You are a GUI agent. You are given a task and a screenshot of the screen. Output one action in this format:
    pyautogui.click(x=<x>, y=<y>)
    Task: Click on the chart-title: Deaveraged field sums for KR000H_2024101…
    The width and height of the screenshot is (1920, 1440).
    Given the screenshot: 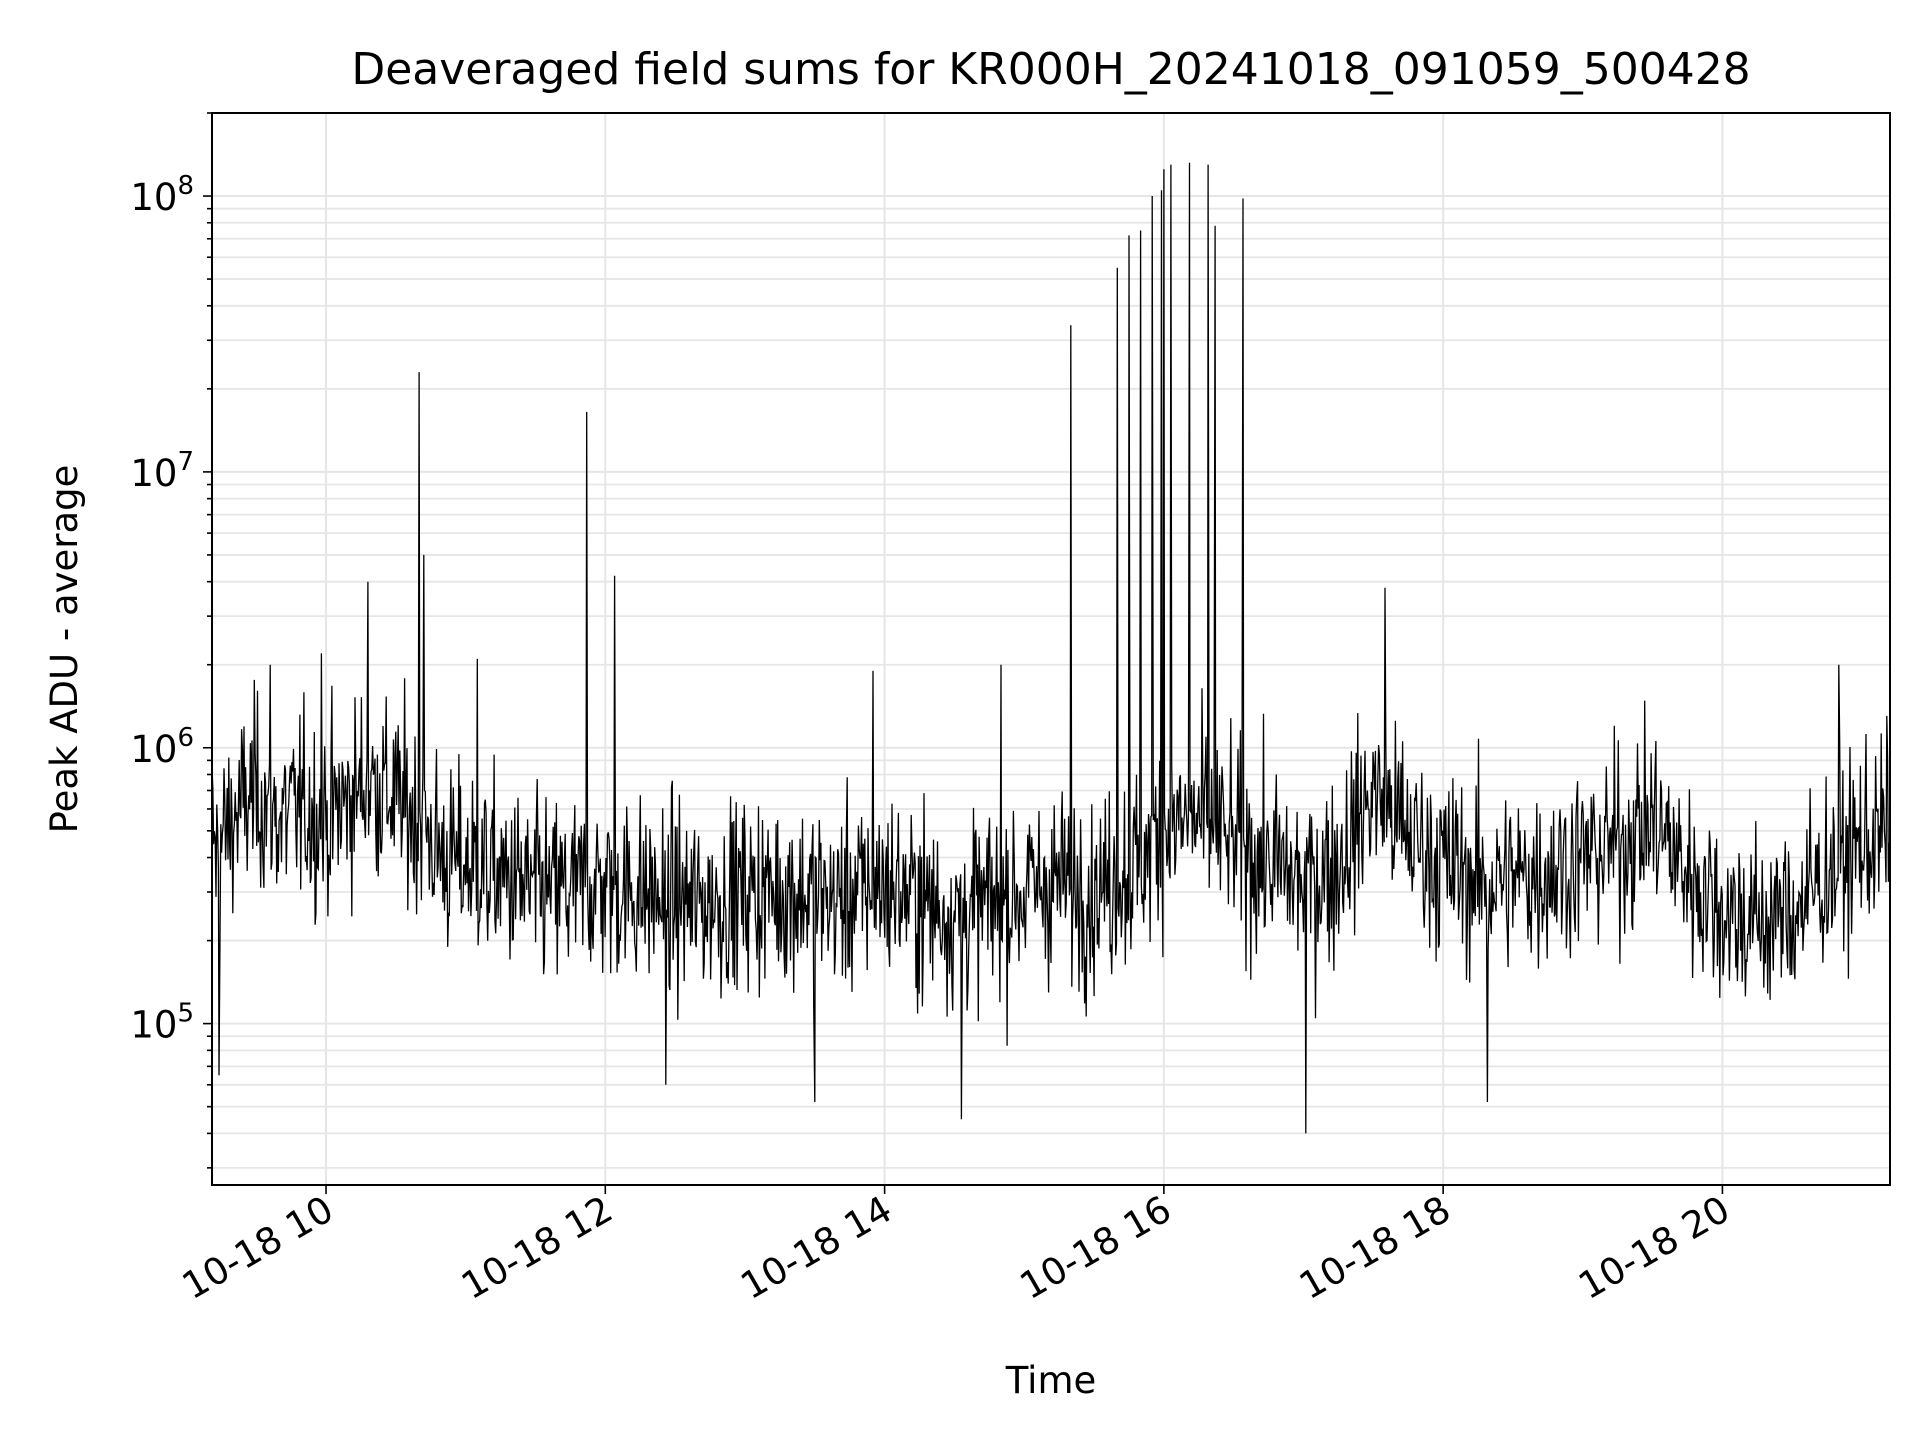 What is the action you would take?
    pyautogui.click(x=1050, y=69)
    